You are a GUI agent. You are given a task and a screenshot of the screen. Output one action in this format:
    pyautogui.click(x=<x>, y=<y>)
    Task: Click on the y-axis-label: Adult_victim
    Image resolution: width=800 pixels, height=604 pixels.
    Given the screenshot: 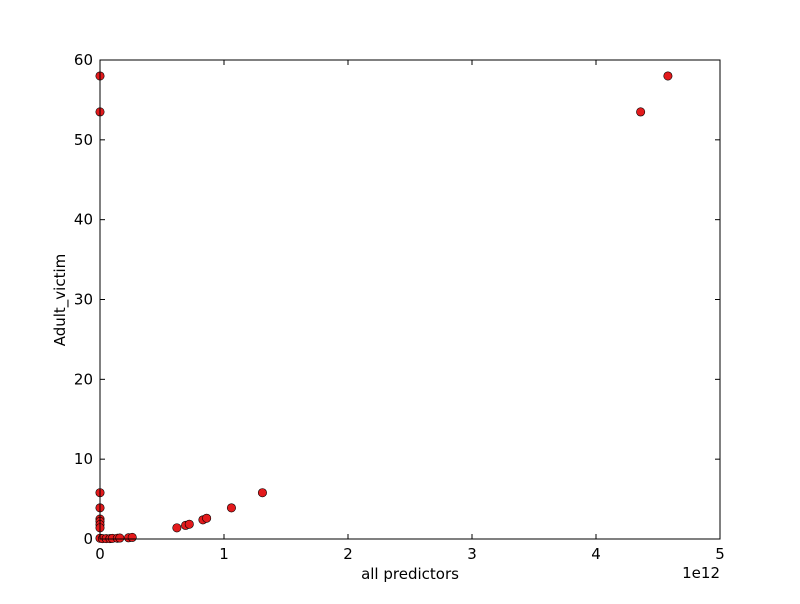 What is the action you would take?
    pyautogui.click(x=60, y=300)
    